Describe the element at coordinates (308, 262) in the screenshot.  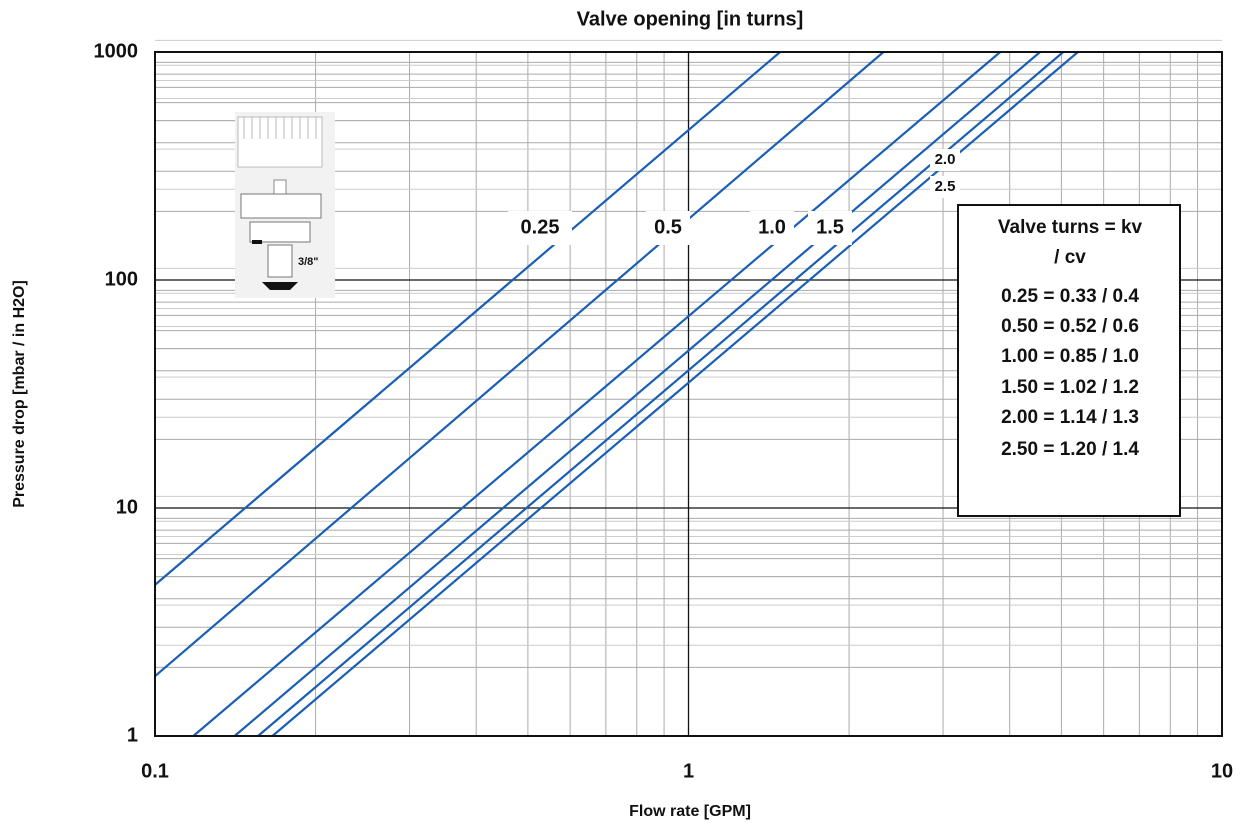
I see `image-label: 3/8"` at that location.